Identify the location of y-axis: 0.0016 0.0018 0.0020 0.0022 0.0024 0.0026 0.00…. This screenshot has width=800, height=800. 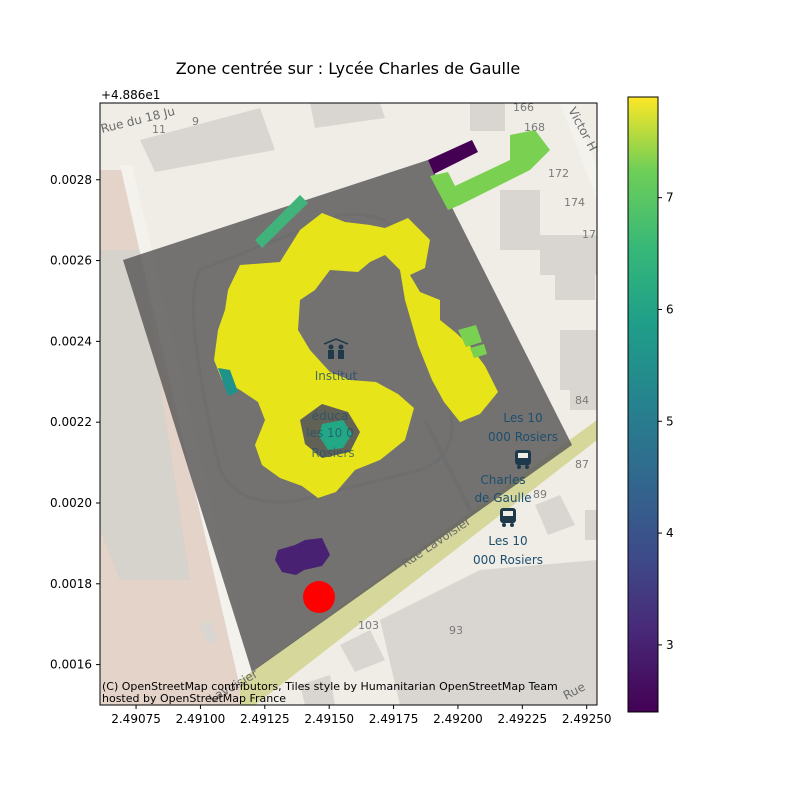
(75, 422).